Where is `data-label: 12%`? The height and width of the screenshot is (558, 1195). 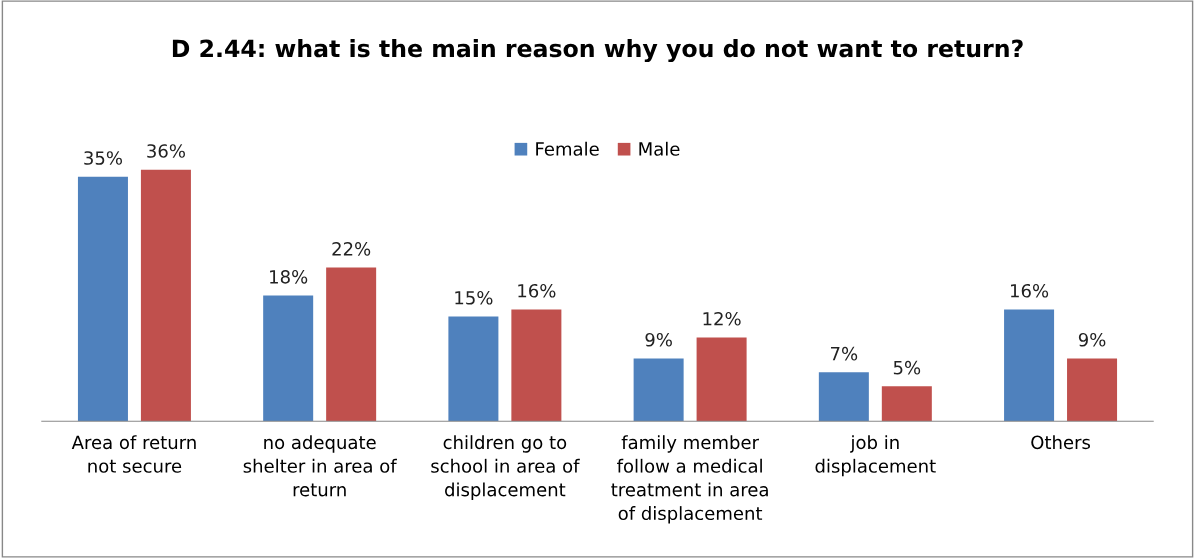 data-label: 12% is located at coordinates (722, 318).